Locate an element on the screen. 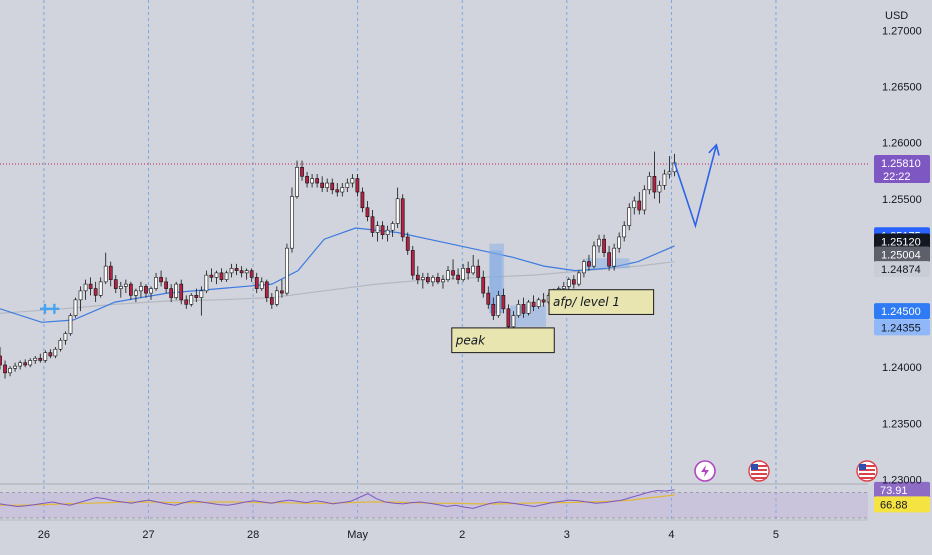 This screenshot has height=555, width=932. projection-path is located at coordinates (696, 186).